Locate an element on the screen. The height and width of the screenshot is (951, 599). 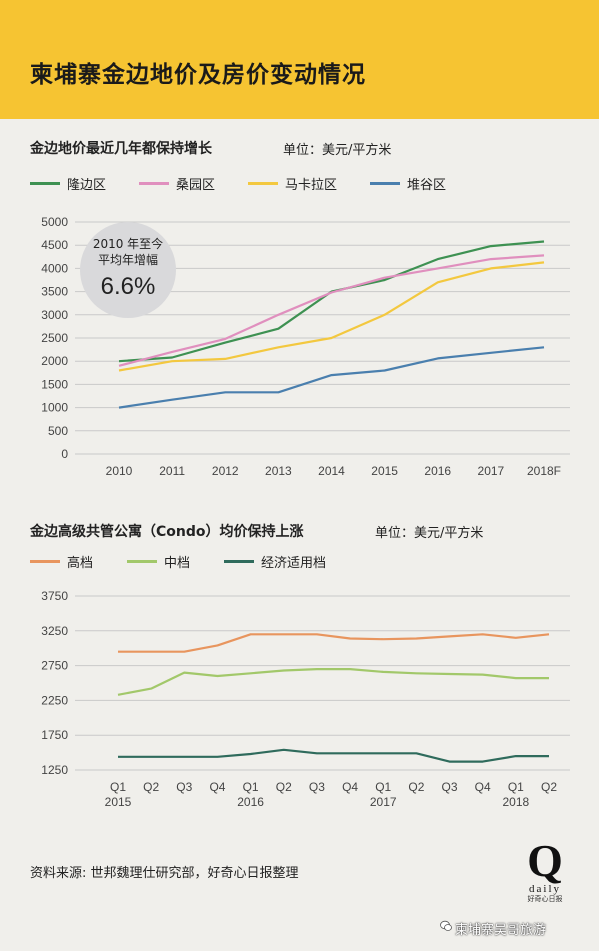
chart1-title: 金边地价最近几年都保持增长 is located at coordinates (121, 149).